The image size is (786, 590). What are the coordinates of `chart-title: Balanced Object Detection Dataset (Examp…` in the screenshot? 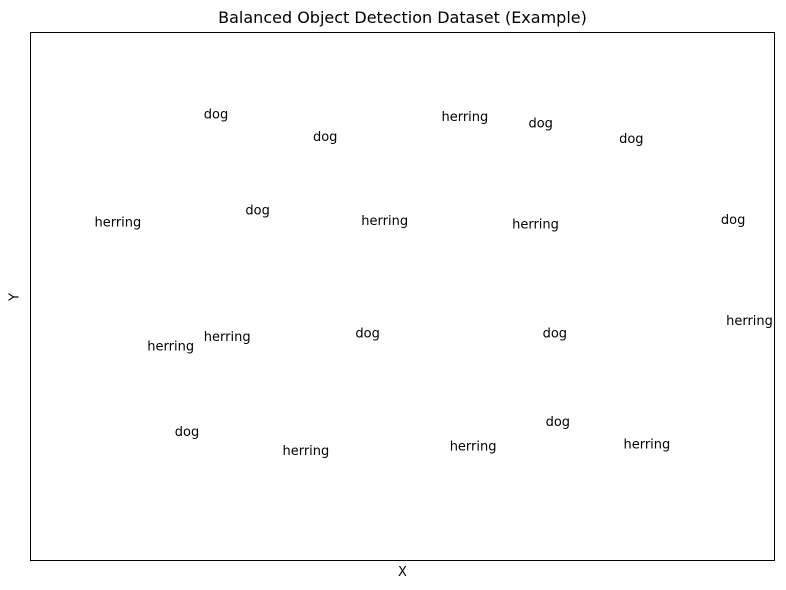 It's located at (402, 17).